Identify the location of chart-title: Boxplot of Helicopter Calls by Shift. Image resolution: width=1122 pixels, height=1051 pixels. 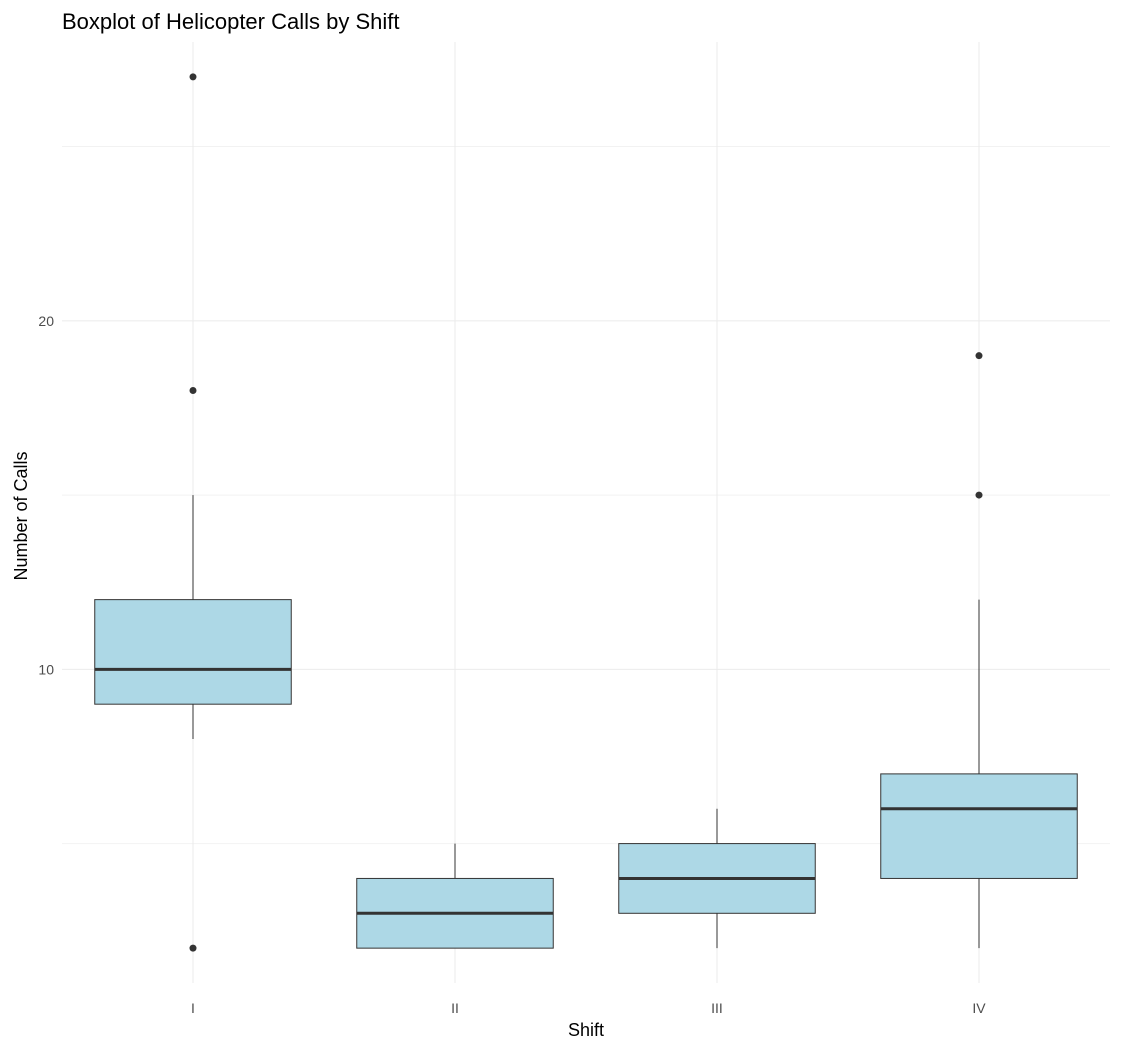
(231, 21).